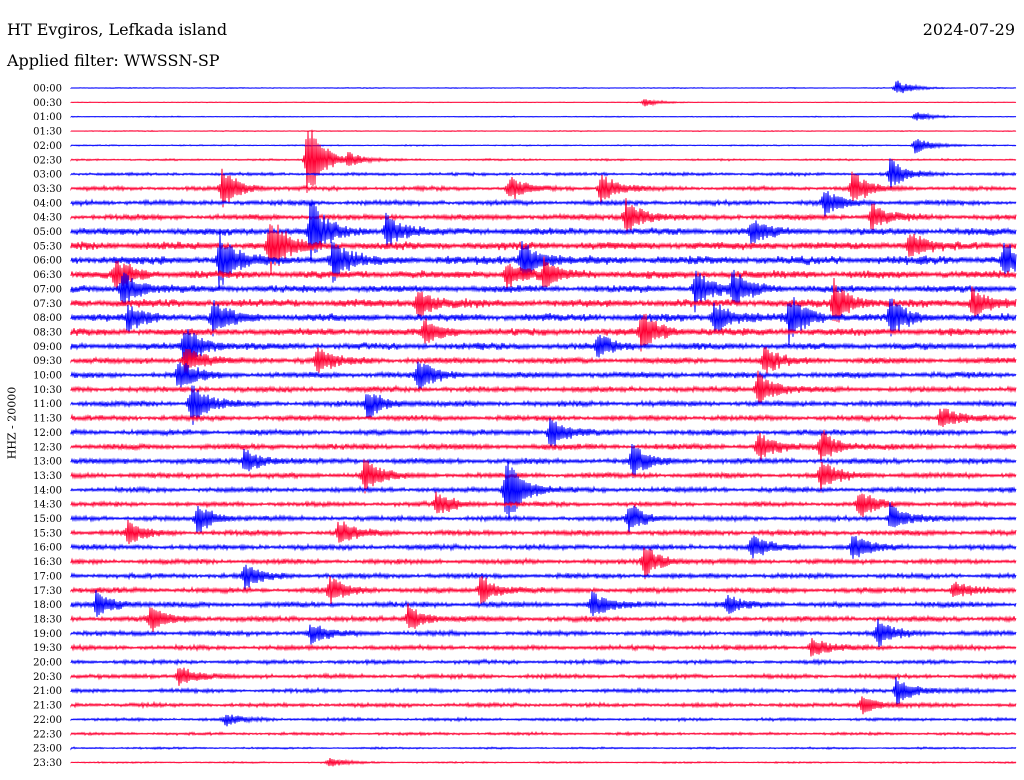  Describe the element at coordinates (47, 706) in the screenshot. I see `tick-label: 21:30` at that location.